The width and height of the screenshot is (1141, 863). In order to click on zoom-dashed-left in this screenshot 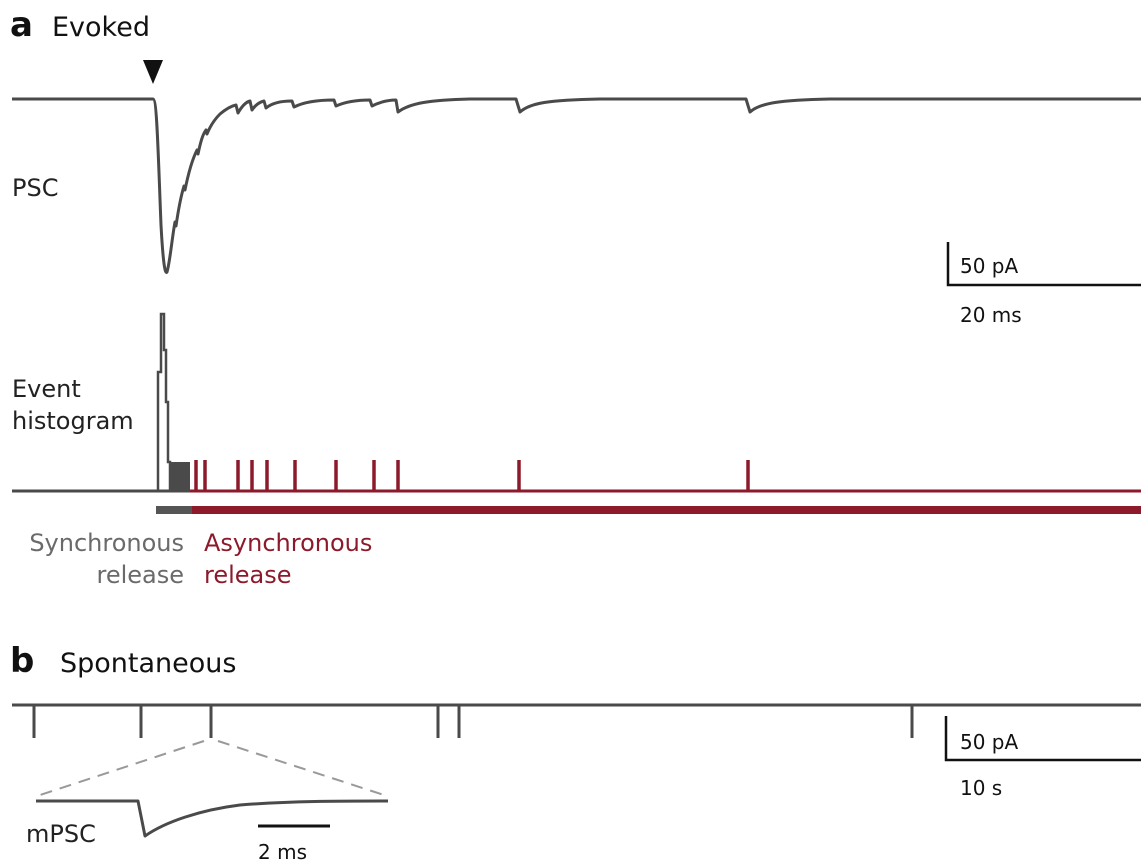, I will do `click(122, 768)`.